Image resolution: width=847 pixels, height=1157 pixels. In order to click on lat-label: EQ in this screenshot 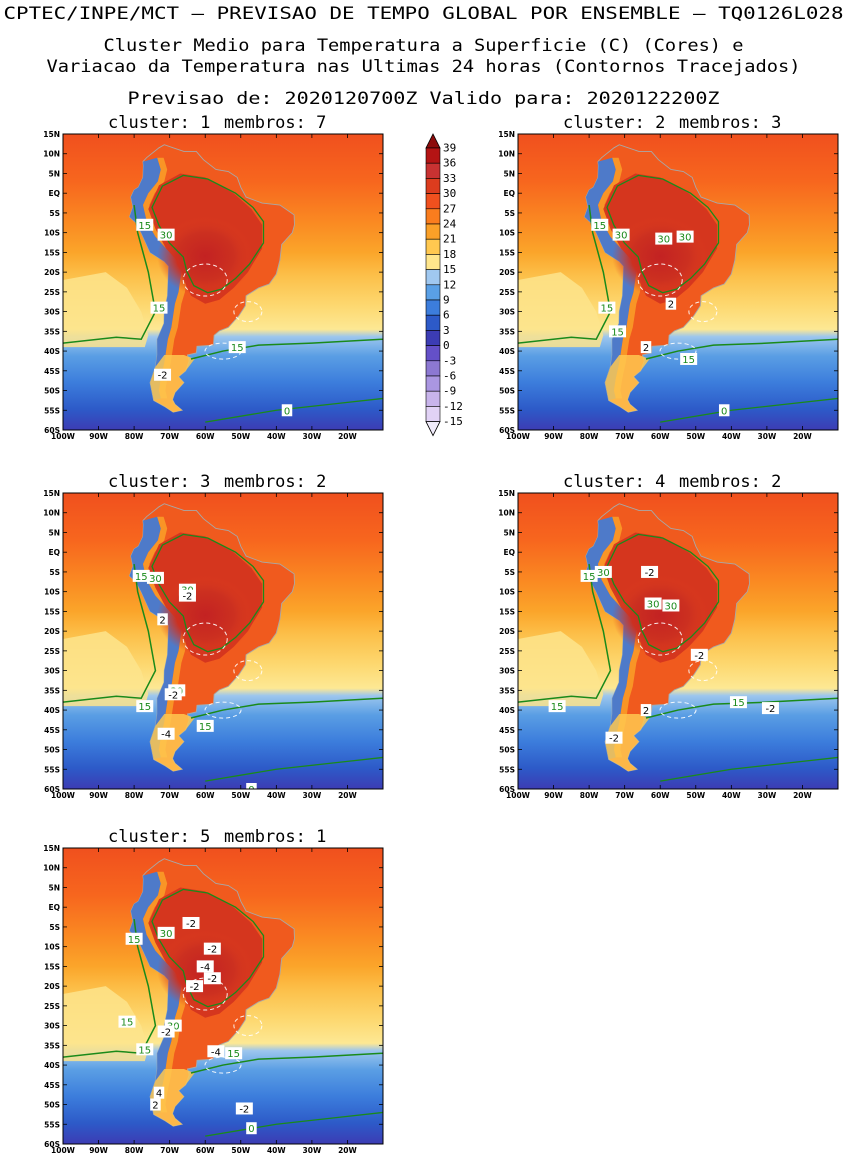, I will do `click(55, 552)`.